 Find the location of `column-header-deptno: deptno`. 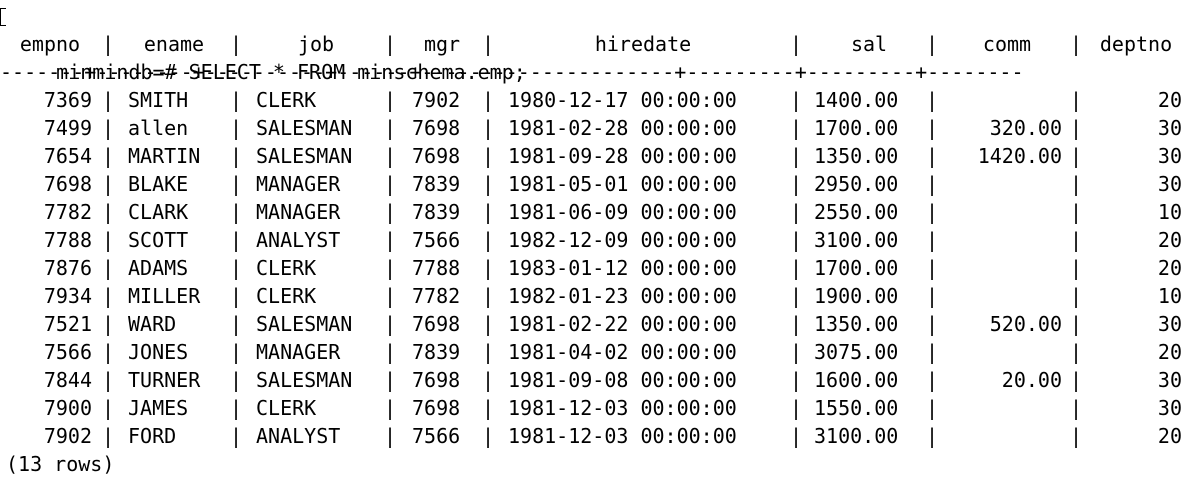

column-header-deptno: deptno is located at coordinates (1136, 44).